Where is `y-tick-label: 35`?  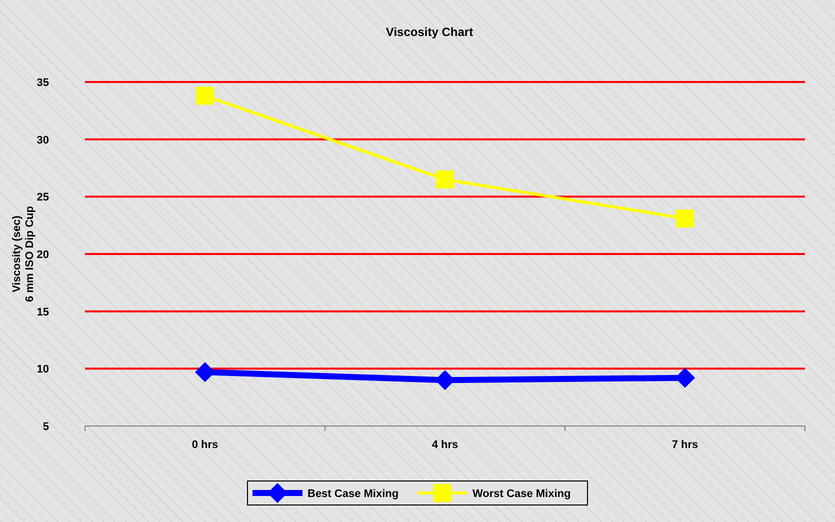
y-tick-label: 35 is located at coordinates (42, 83).